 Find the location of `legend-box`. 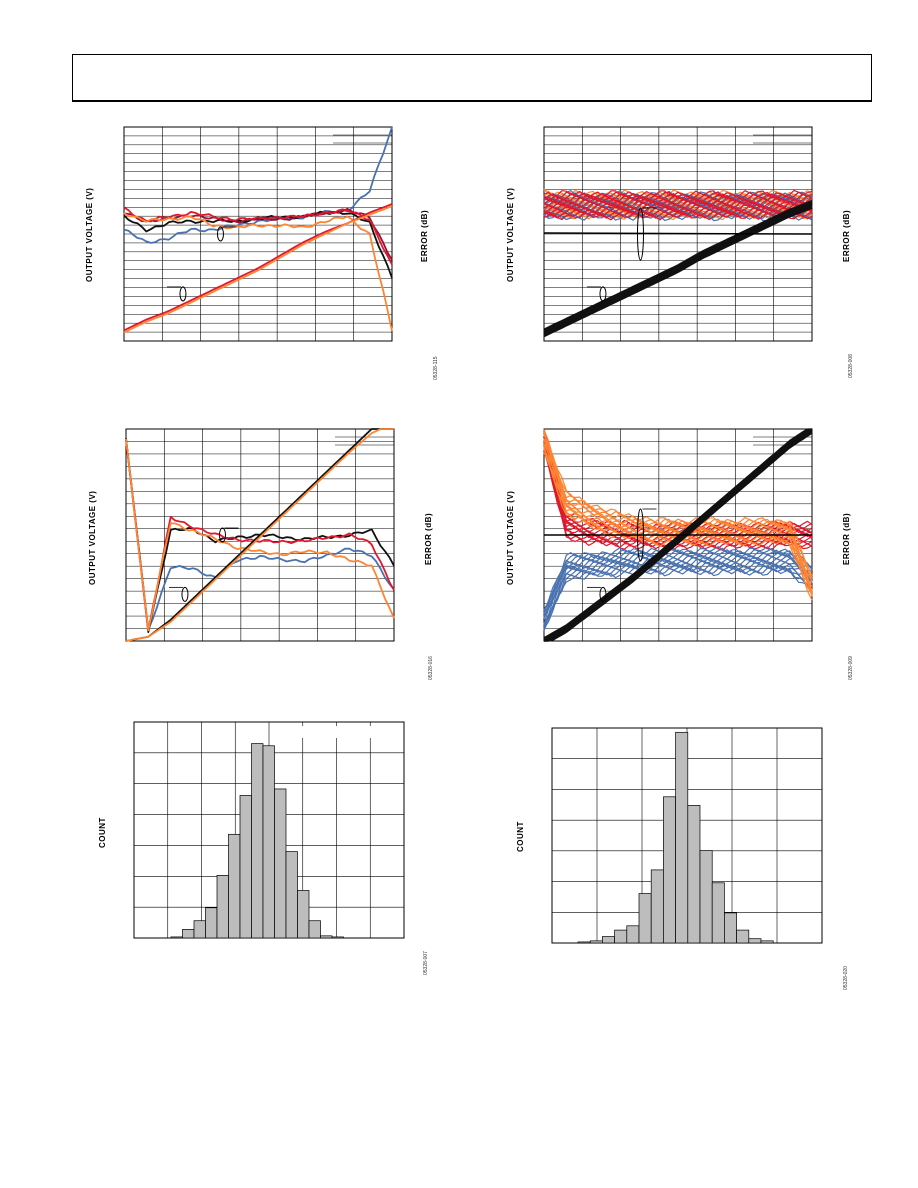

legend-box is located at coordinates (349, 732).